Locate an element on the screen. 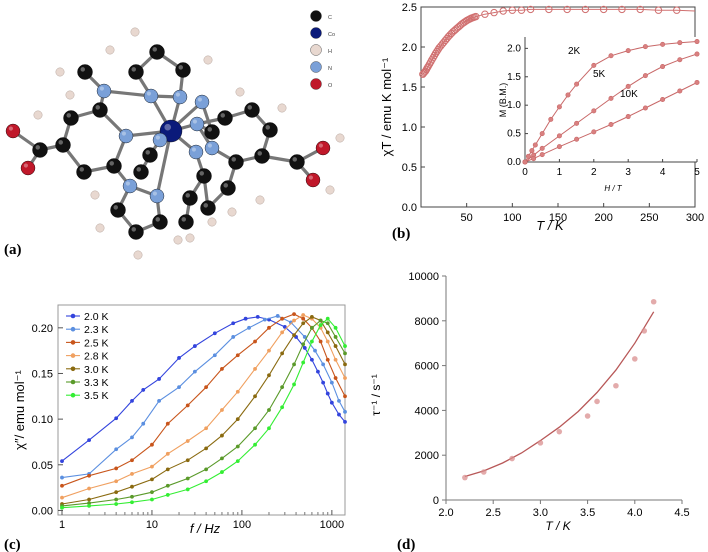 The width and height of the screenshot is (708, 552). legend-label-H: H is located at coordinates (330, 52).